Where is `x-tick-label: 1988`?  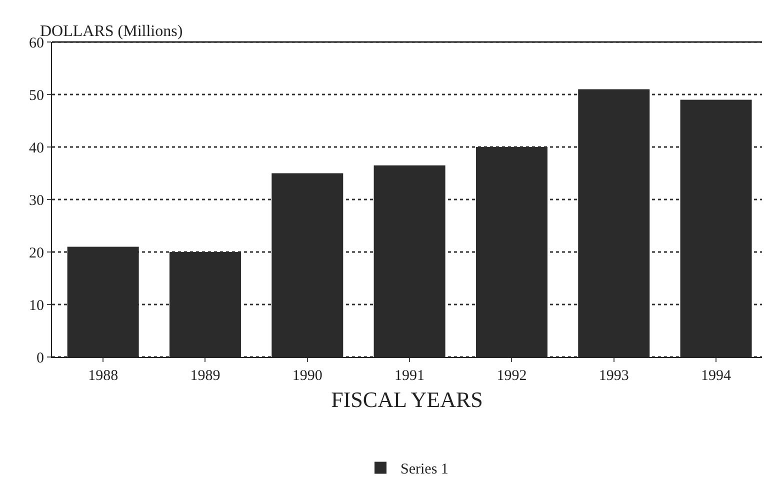
x-tick-label: 1988 is located at coordinates (103, 376).